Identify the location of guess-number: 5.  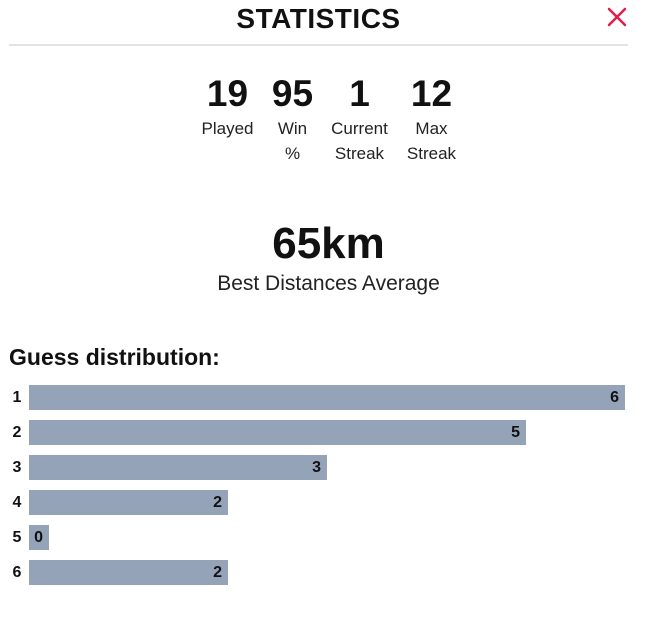
(17, 537).